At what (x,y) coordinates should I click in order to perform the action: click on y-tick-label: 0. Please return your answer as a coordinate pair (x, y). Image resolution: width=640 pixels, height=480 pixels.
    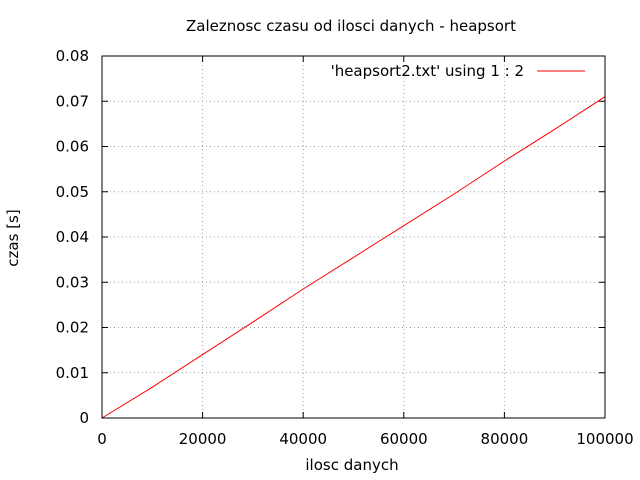
    Looking at the image, I should click on (84, 418).